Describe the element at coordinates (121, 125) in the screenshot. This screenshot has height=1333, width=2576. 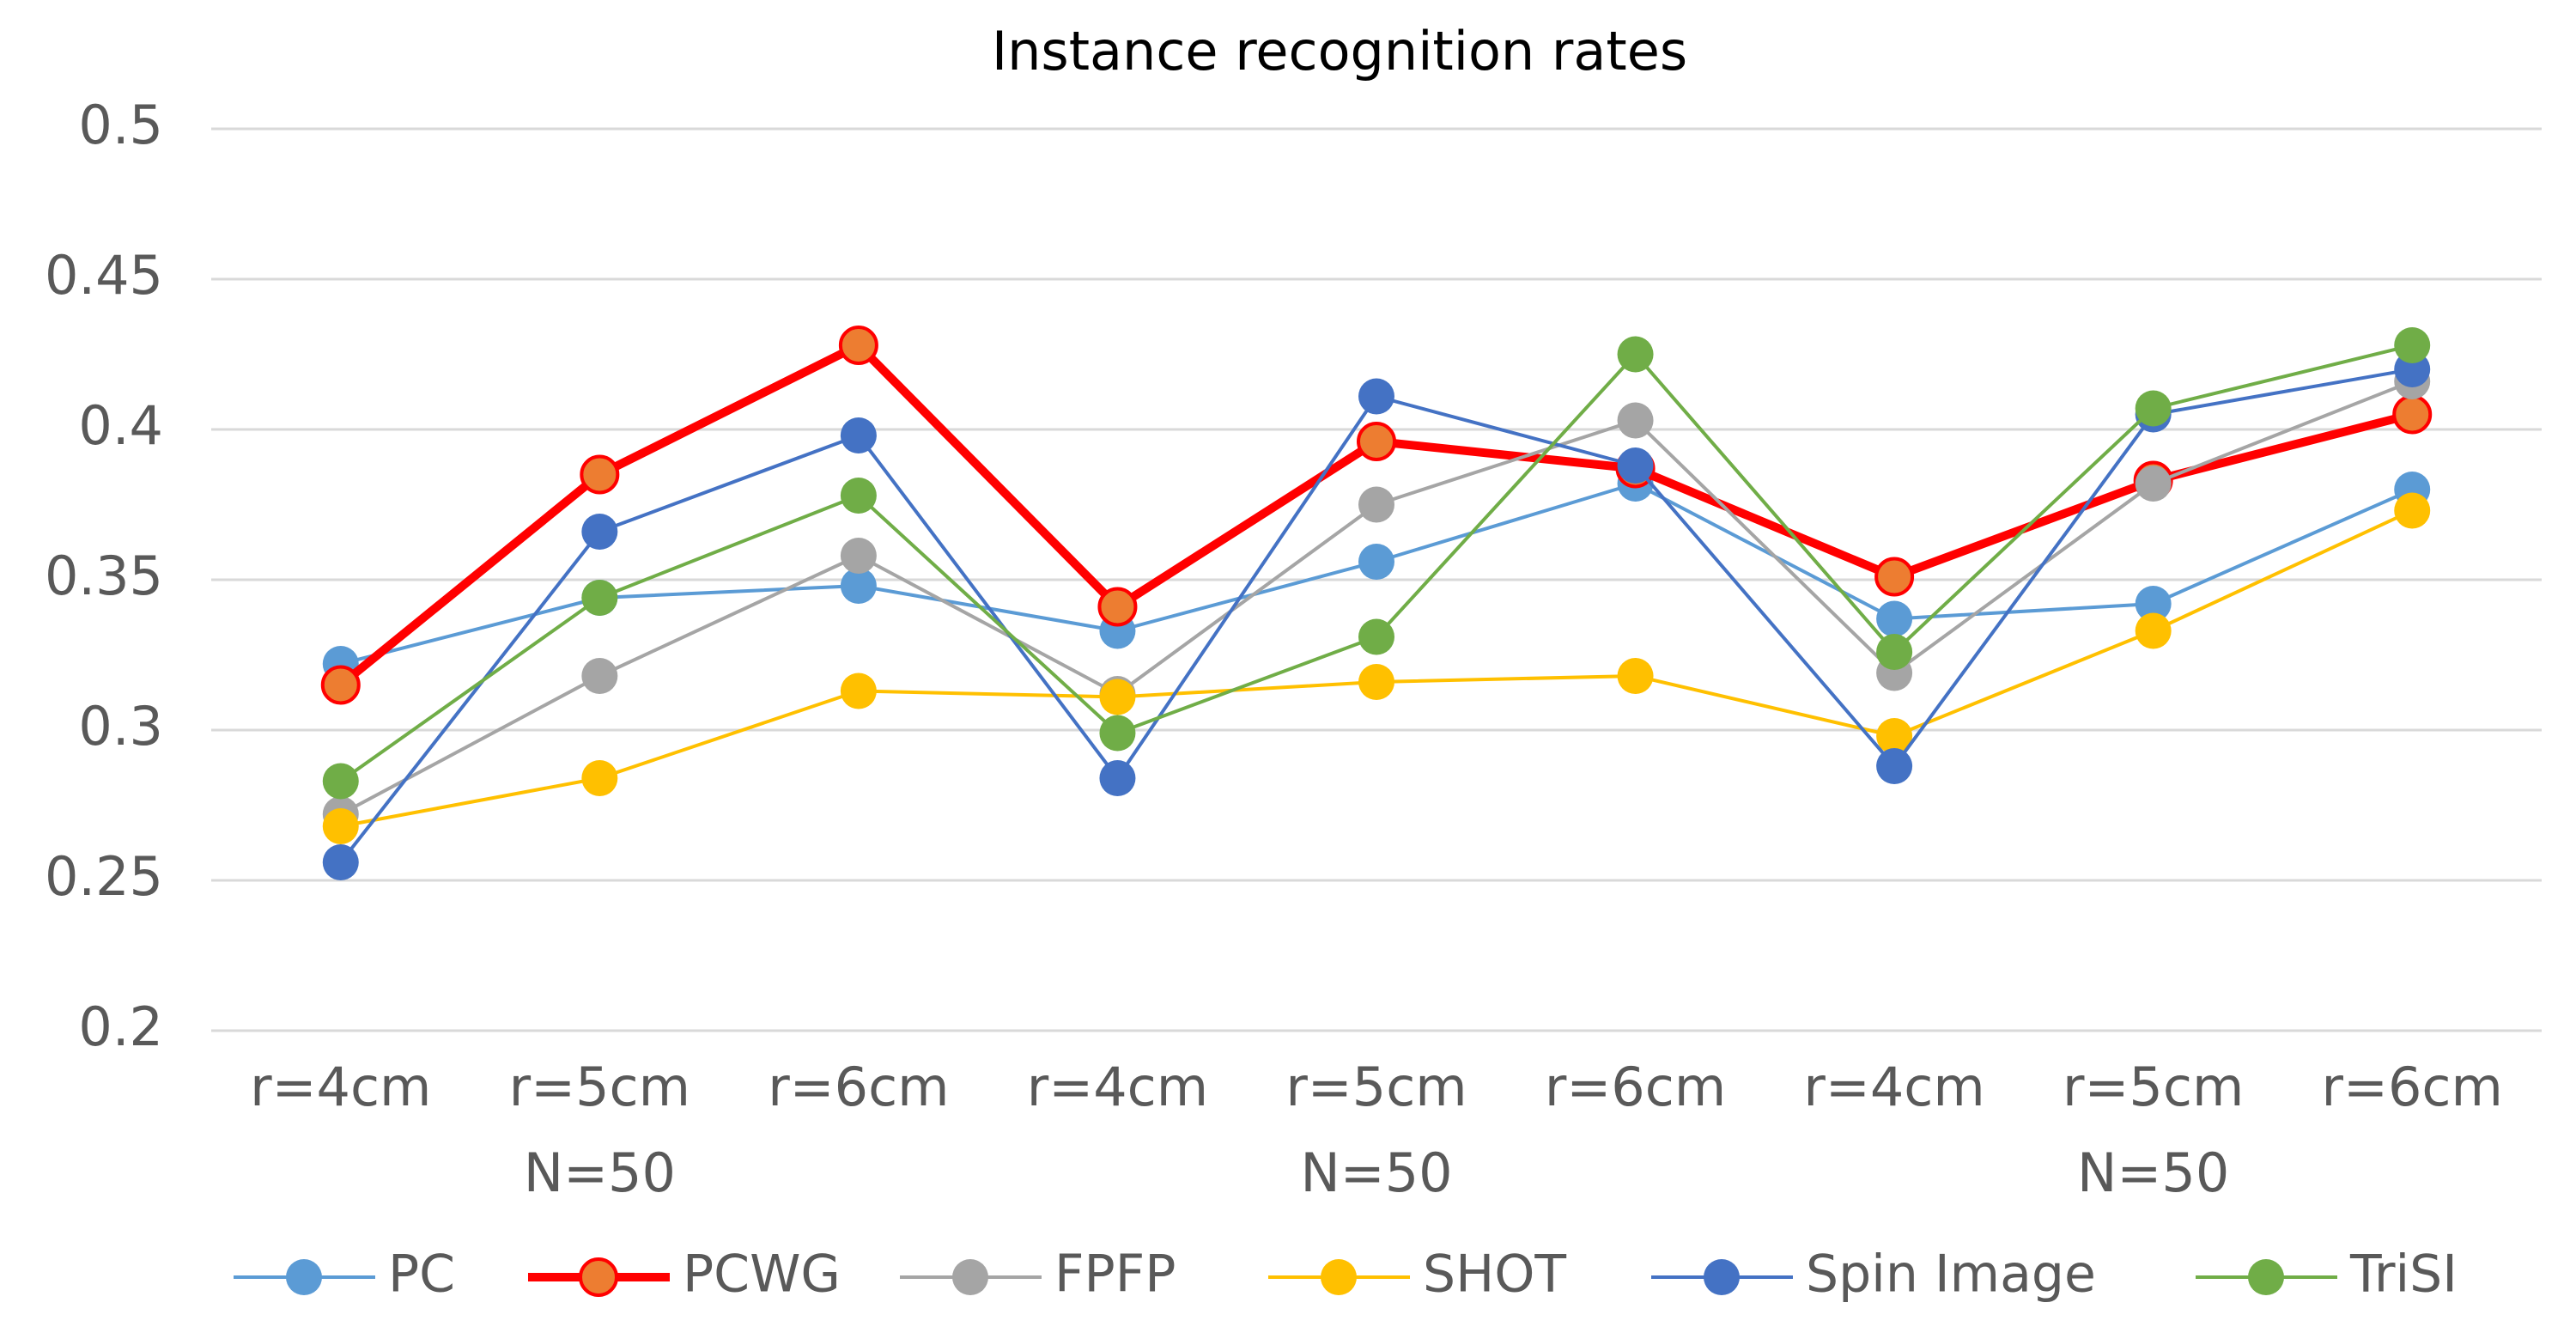
I see `y-tick-label: 0.5` at that location.